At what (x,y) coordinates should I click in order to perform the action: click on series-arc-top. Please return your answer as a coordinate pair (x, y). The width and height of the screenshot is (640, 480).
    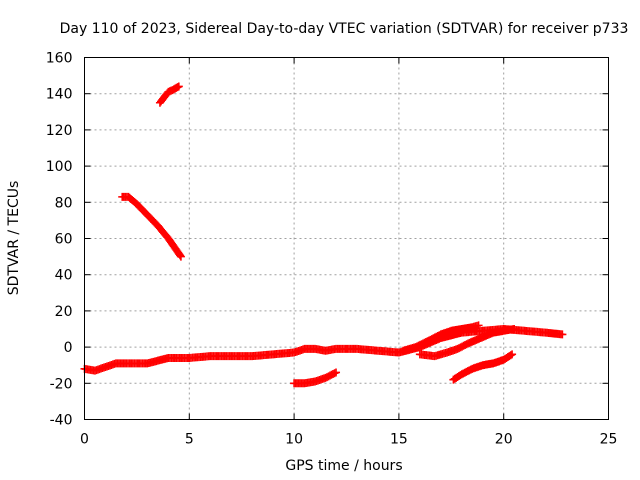
    Looking at the image, I should click on (169, 94).